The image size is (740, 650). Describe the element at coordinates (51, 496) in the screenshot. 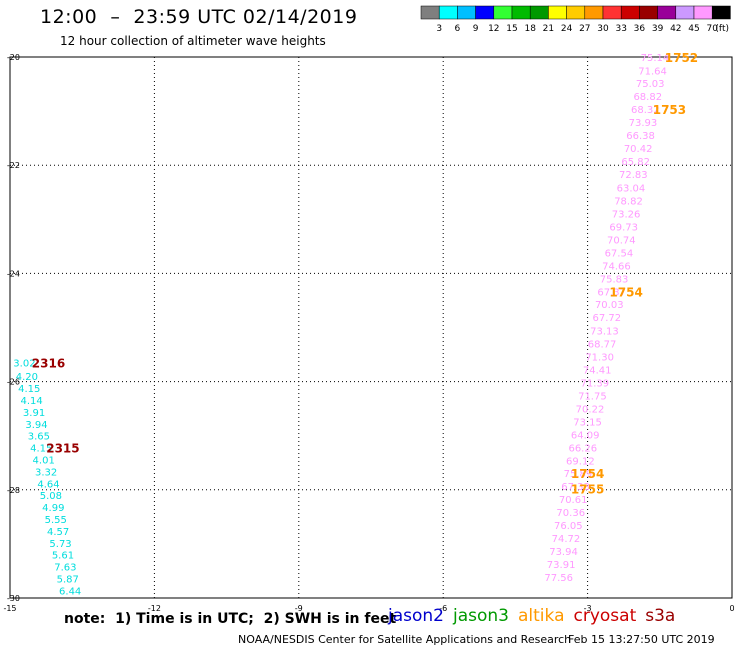

I see `wave-height-value: 5.08` at that location.